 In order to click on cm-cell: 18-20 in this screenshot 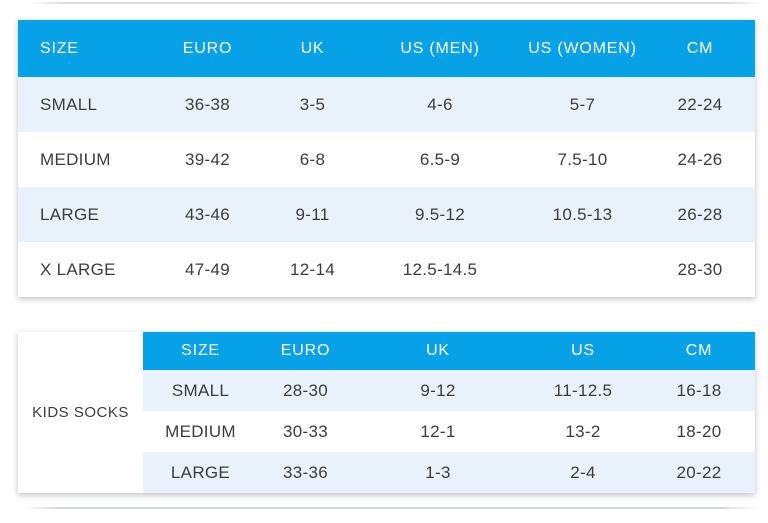, I will do `click(699, 431)`.